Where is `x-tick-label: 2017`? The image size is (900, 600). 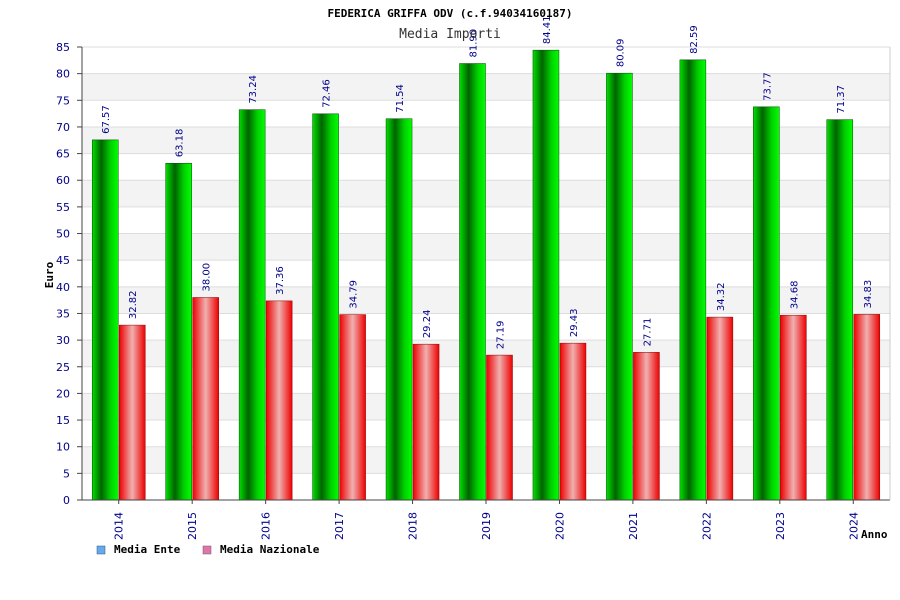
x-tick-label: 2017 is located at coordinates (339, 526).